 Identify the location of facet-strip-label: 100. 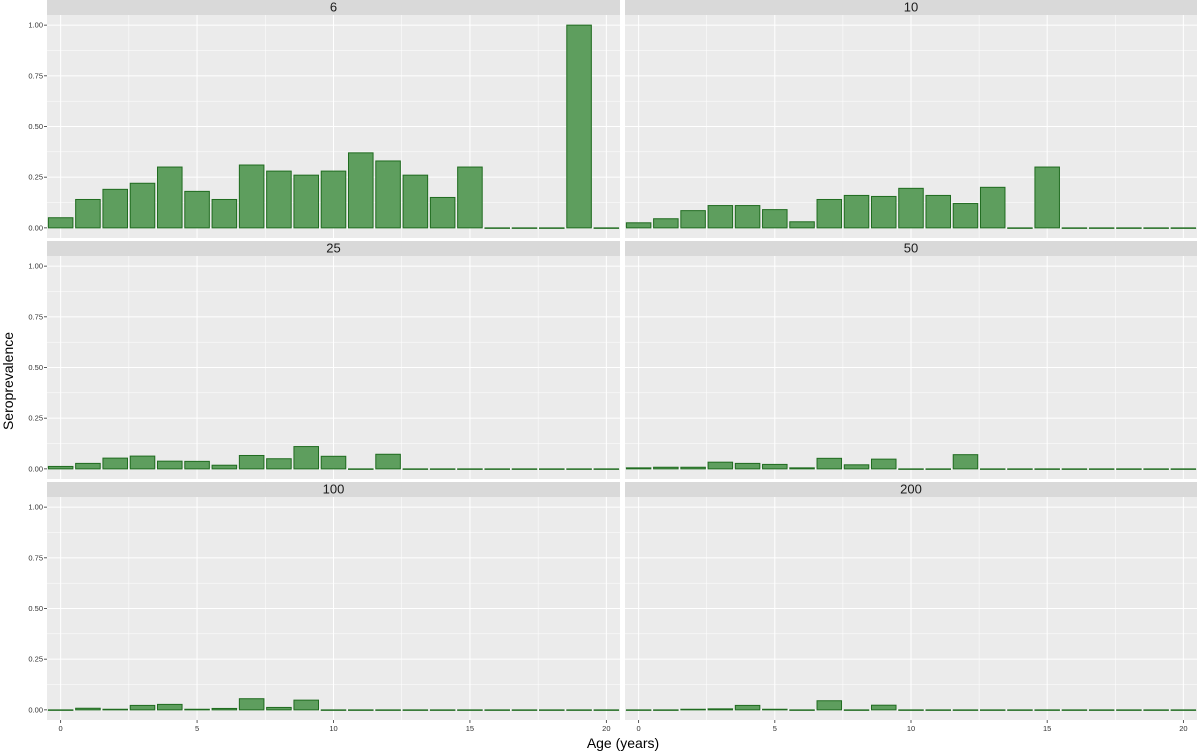
(334, 489).